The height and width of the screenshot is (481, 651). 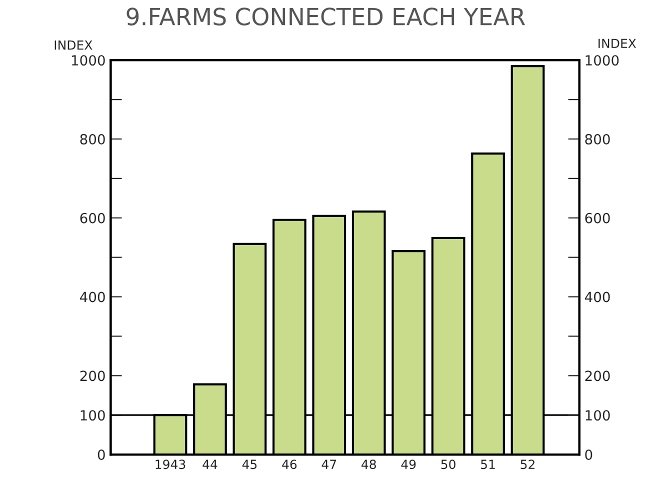 I want to click on x-tick-label: 49, so click(x=408, y=465).